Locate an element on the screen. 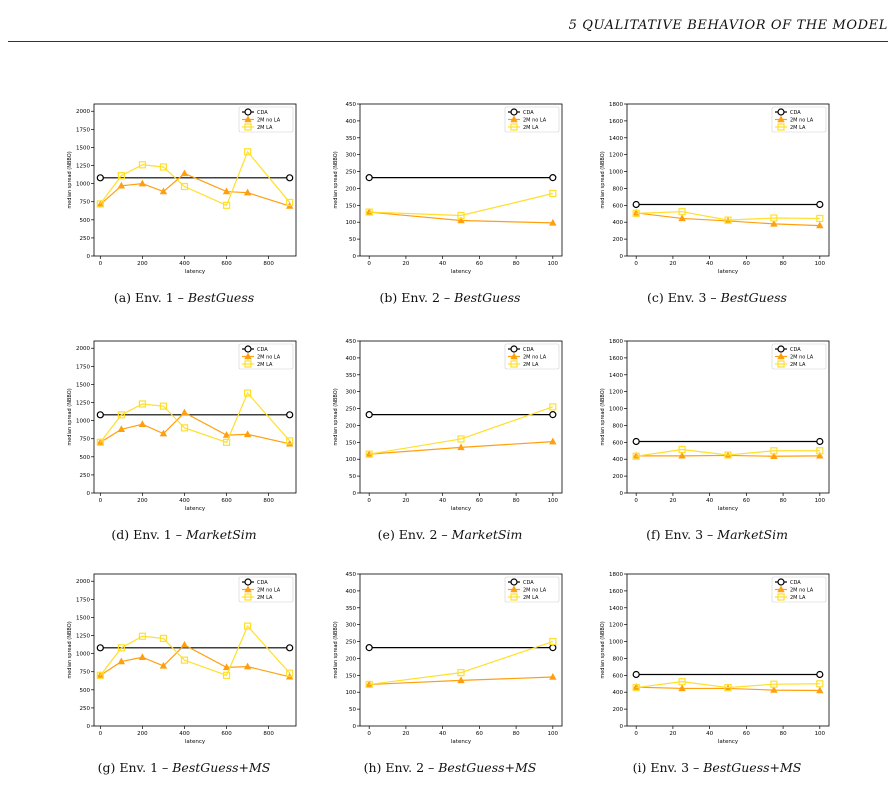  x-tick-label: 60 is located at coordinates (479, 264).